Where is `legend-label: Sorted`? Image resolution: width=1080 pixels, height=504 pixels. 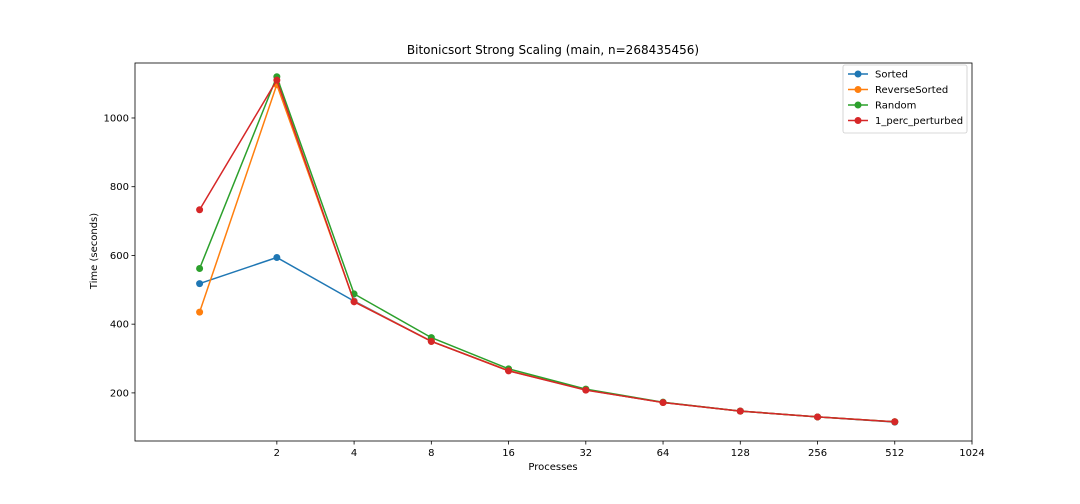
legend-label: Sorted is located at coordinates (891, 75).